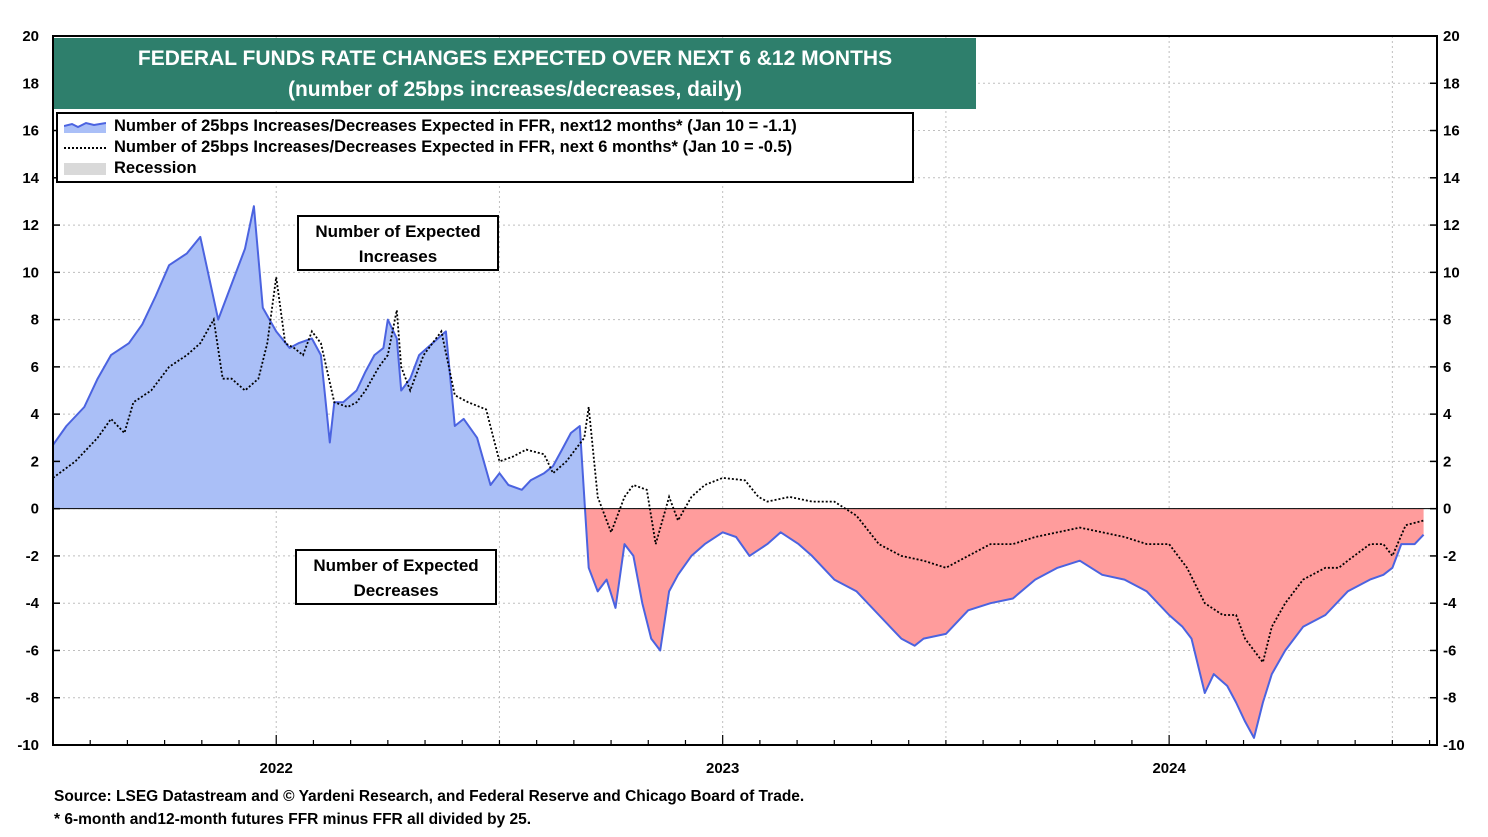 The height and width of the screenshot is (837, 1488). Describe the element at coordinates (396, 590) in the screenshot. I see `annotation-decreases-line-2: Decreases` at that location.